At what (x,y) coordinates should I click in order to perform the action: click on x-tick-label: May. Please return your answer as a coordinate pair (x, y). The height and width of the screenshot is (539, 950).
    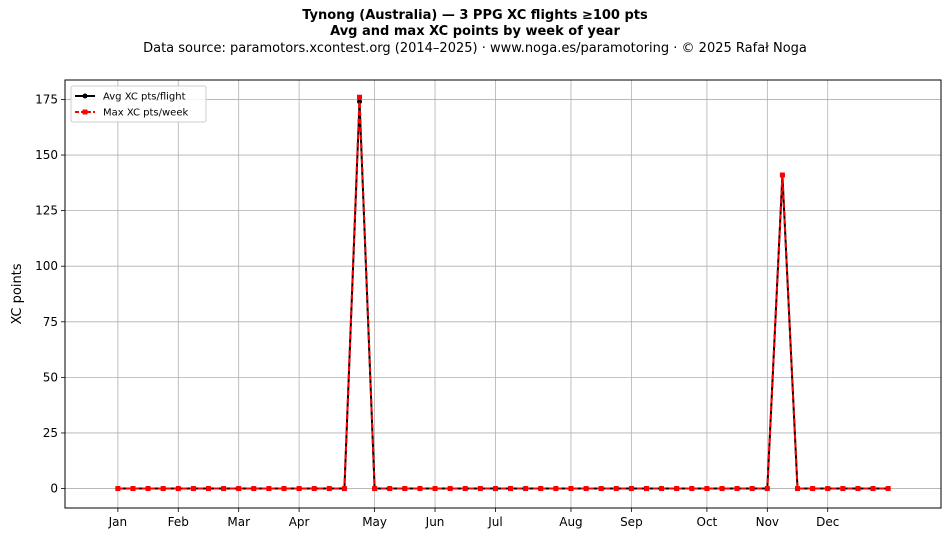
    Looking at the image, I should click on (374, 522).